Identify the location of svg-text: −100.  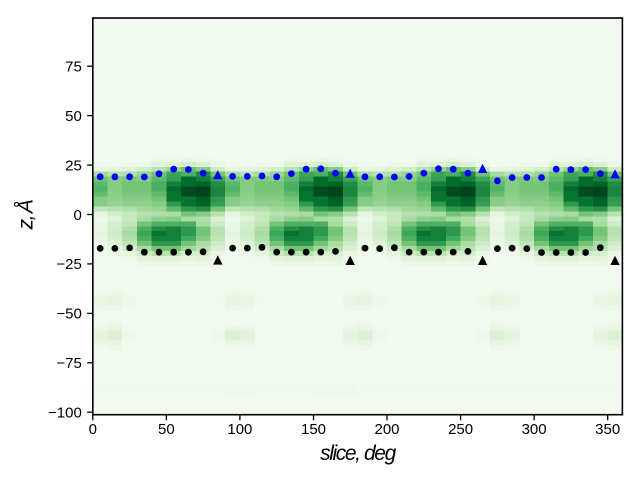
(65, 413).